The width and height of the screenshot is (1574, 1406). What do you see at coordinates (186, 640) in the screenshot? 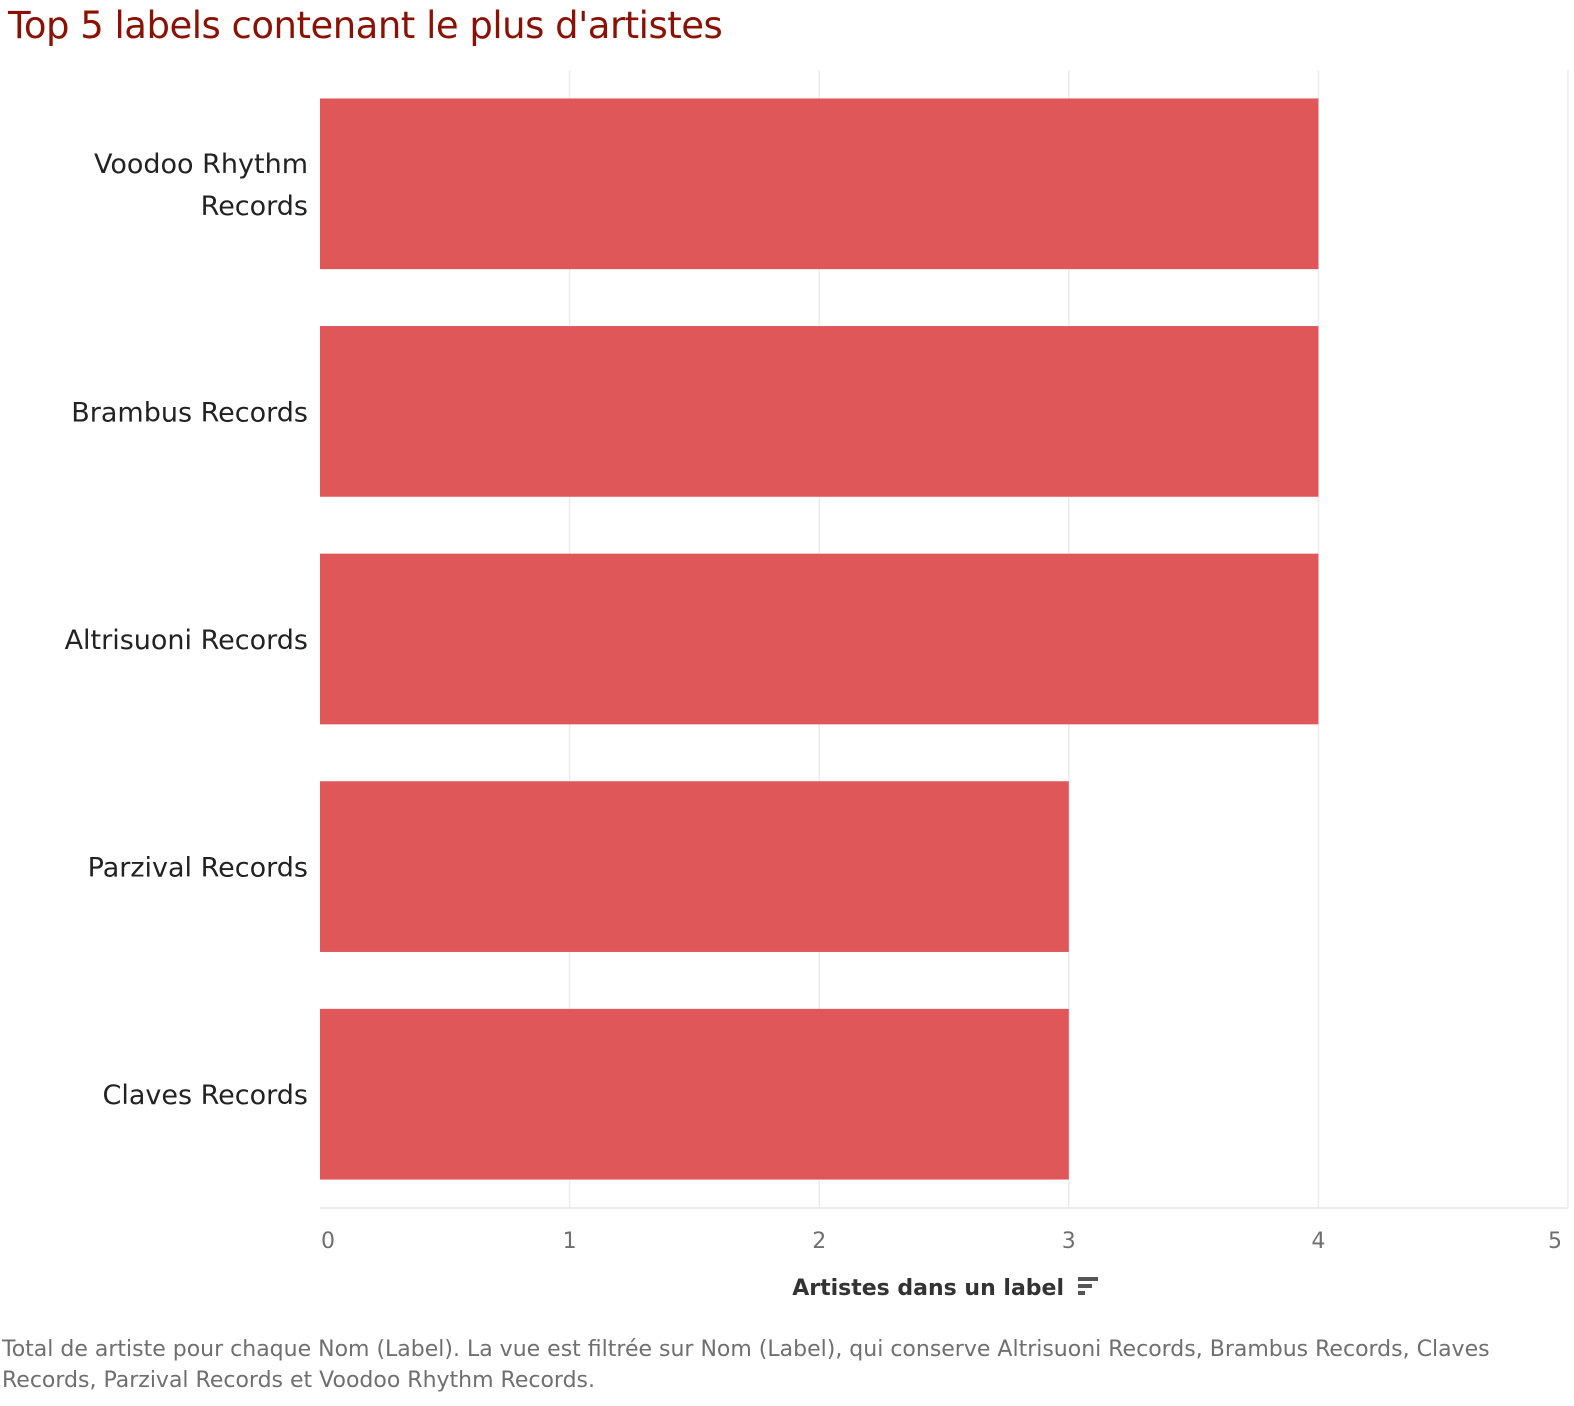
I see `category-label-2: Altrisuoni Records` at bounding box center [186, 640].